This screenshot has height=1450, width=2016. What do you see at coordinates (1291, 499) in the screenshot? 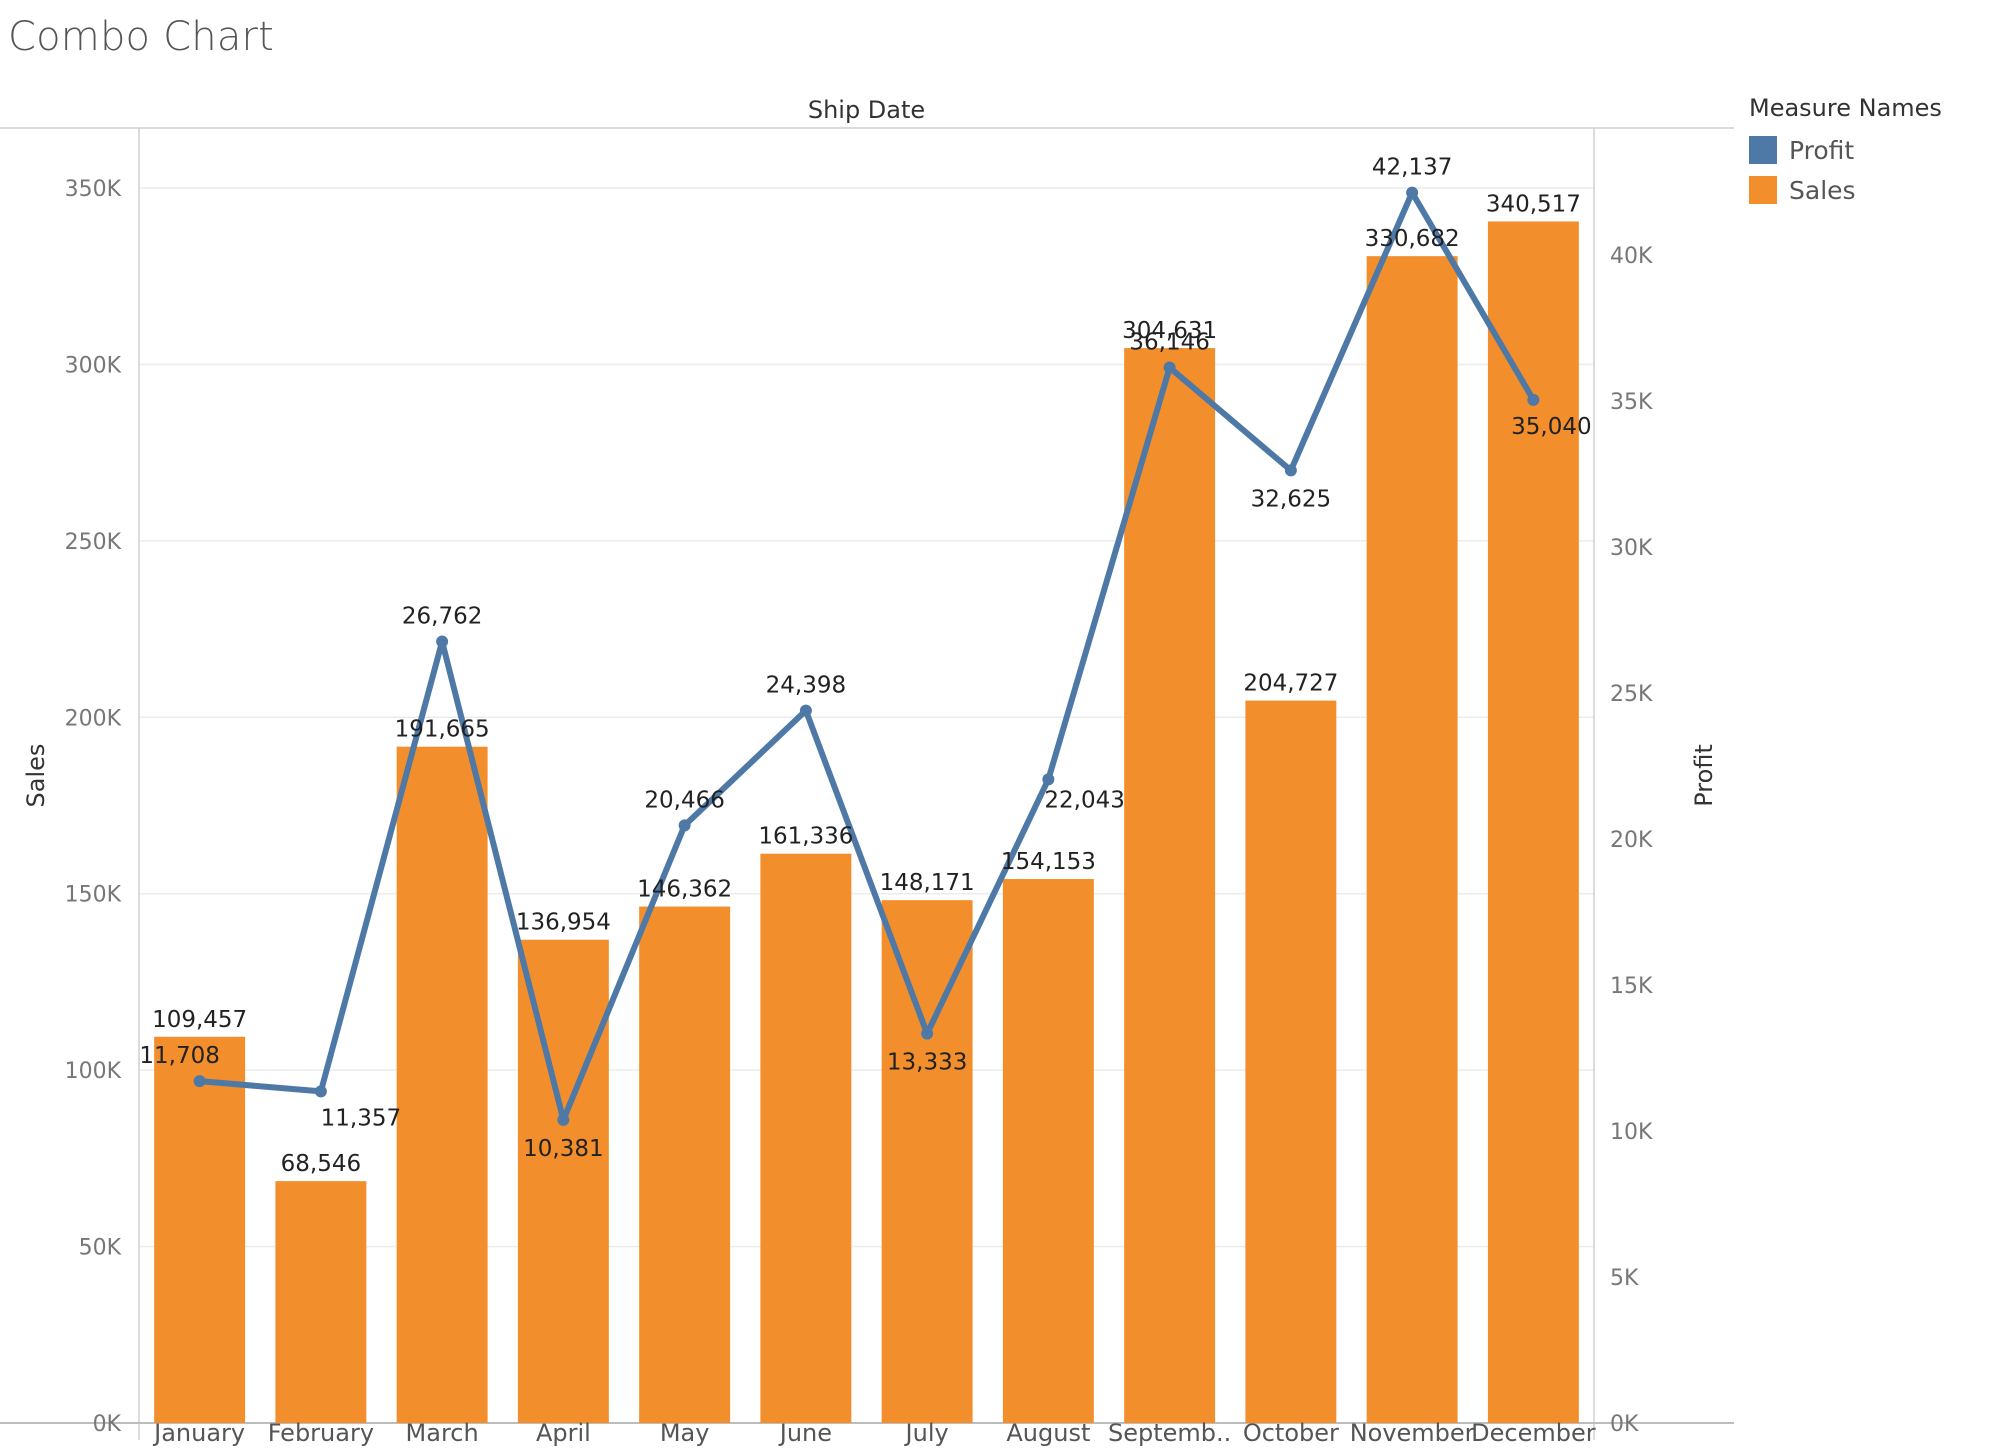
I see `profit-data-label: 32,625` at bounding box center [1291, 499].